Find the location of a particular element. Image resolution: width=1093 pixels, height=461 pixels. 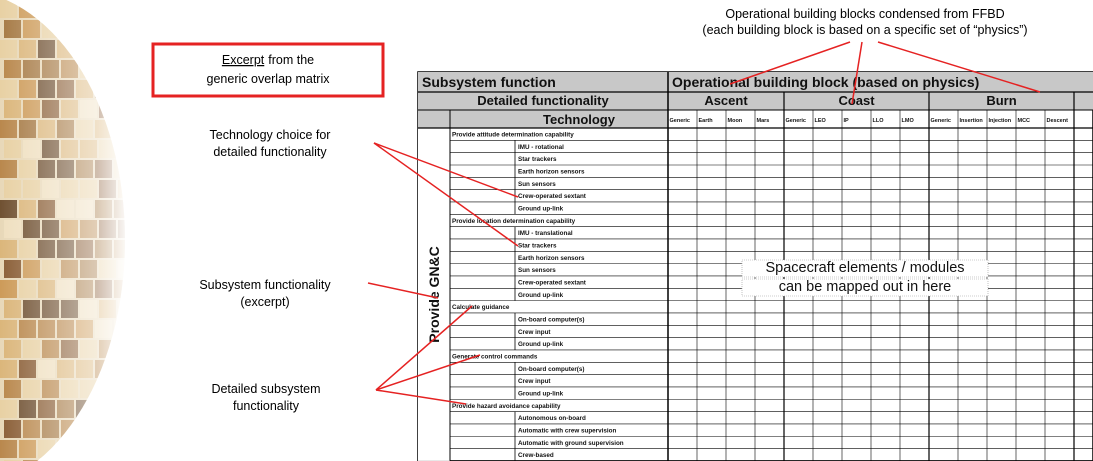

technology-row: Crew-based is located at coordinates (536, 455).